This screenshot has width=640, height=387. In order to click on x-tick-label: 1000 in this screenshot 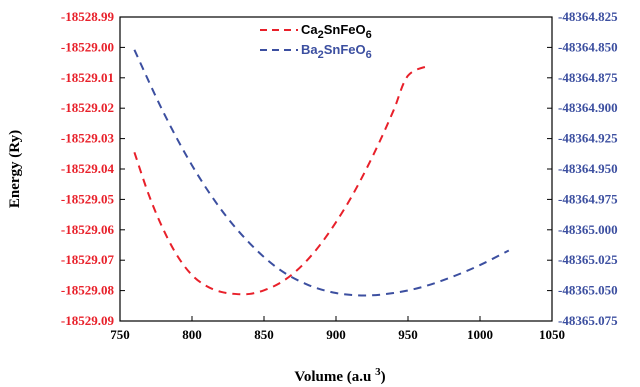, I will do `click(480, 334)`.